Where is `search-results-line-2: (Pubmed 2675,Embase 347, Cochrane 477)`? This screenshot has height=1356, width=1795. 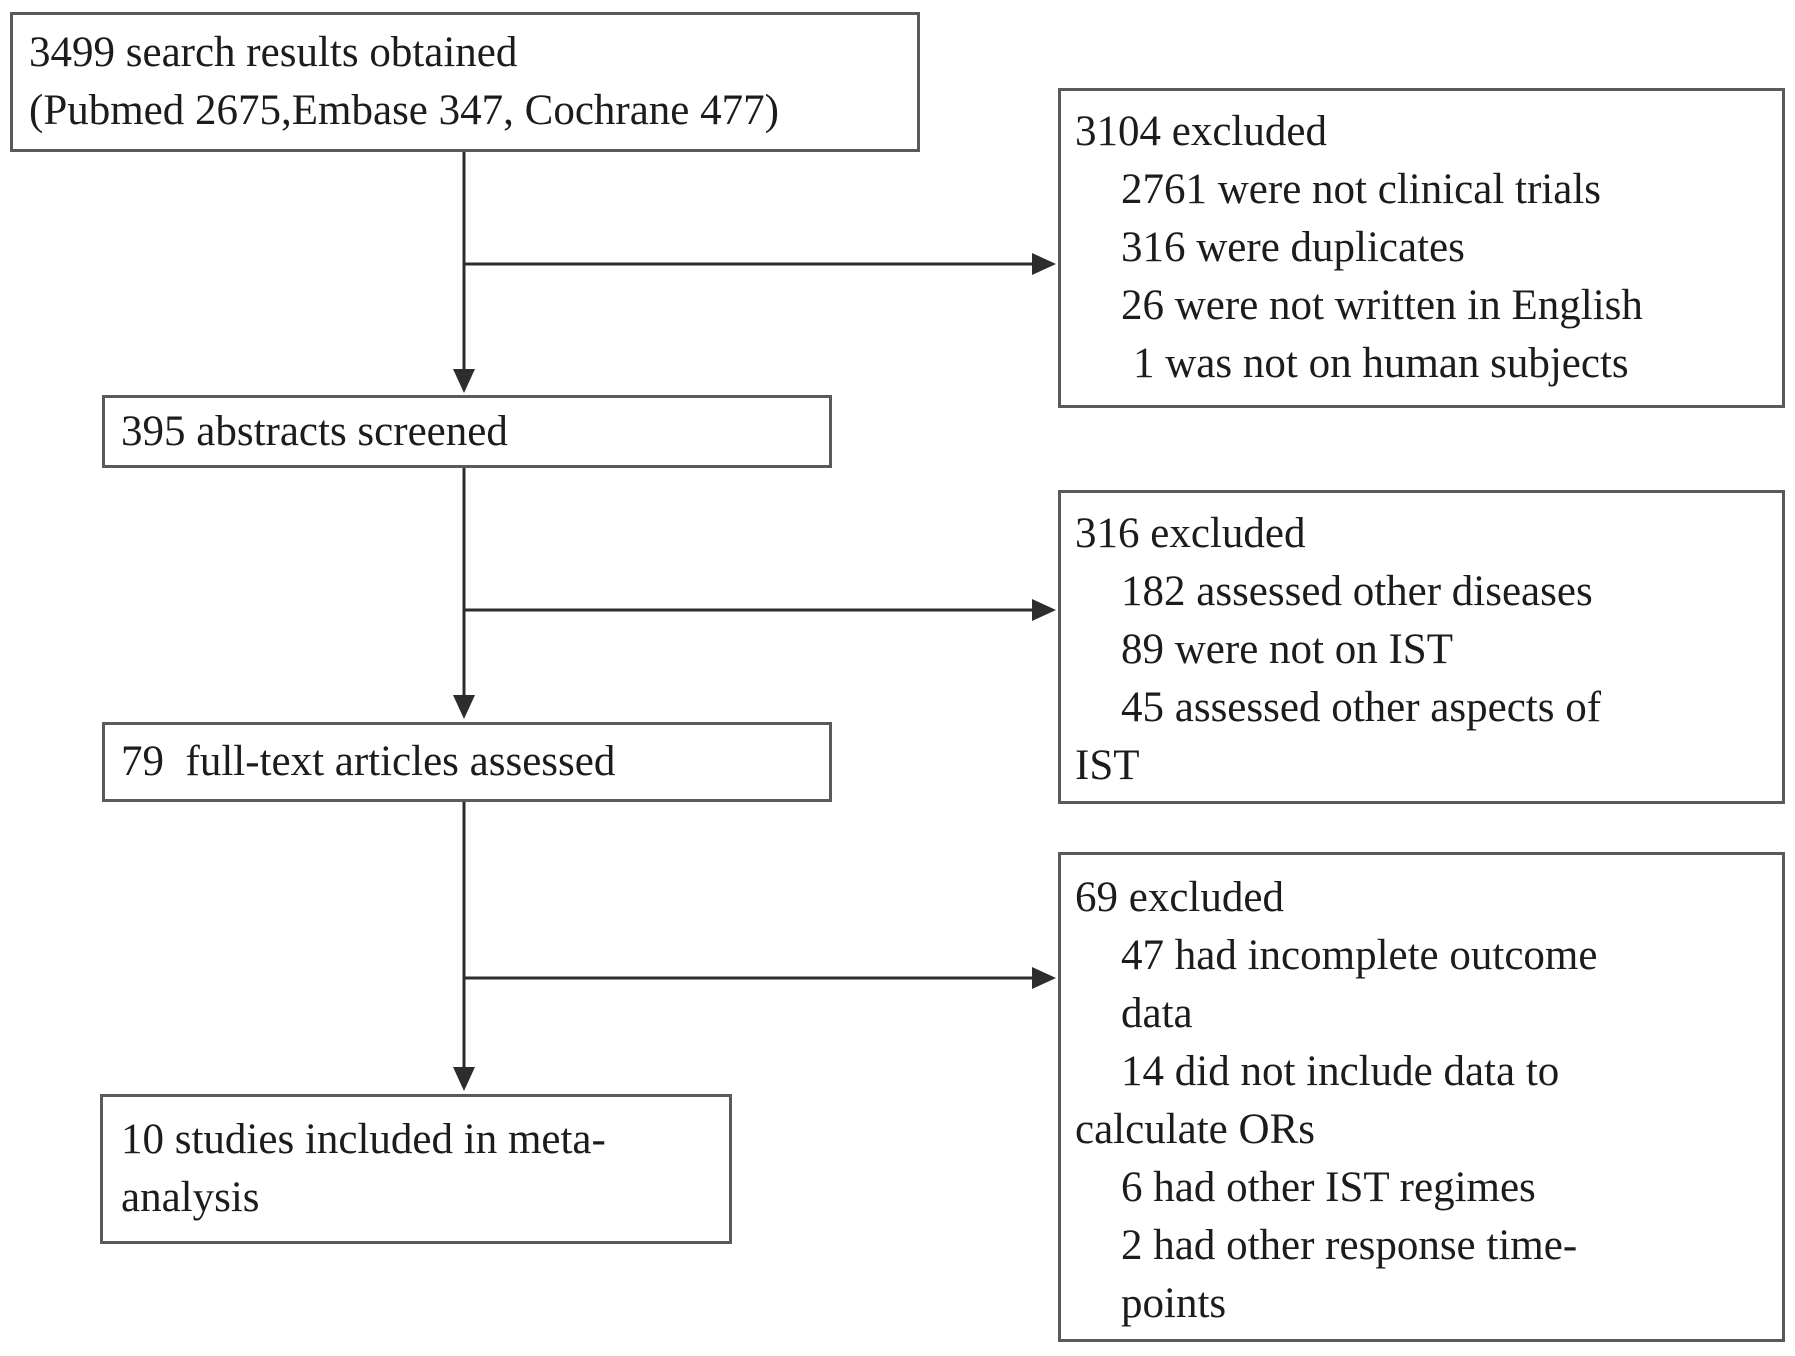 search-results-line-2: (Pubmed 2675,Embase 347, Cochrane 477) is located at coordinates (404, 110).